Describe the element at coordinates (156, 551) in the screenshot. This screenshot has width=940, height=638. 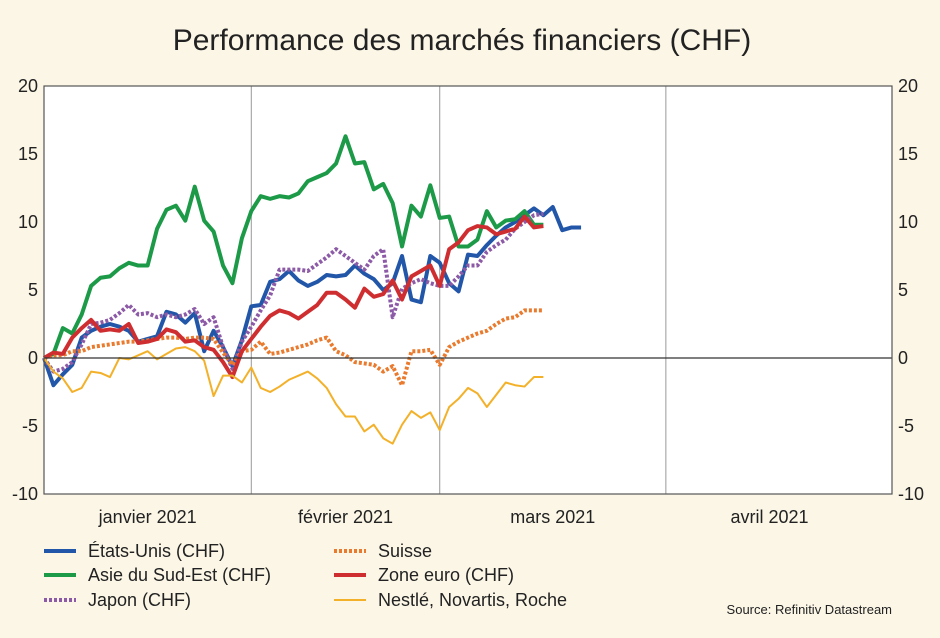
I see `legend-label: États-Unis (CHF)` at that location.